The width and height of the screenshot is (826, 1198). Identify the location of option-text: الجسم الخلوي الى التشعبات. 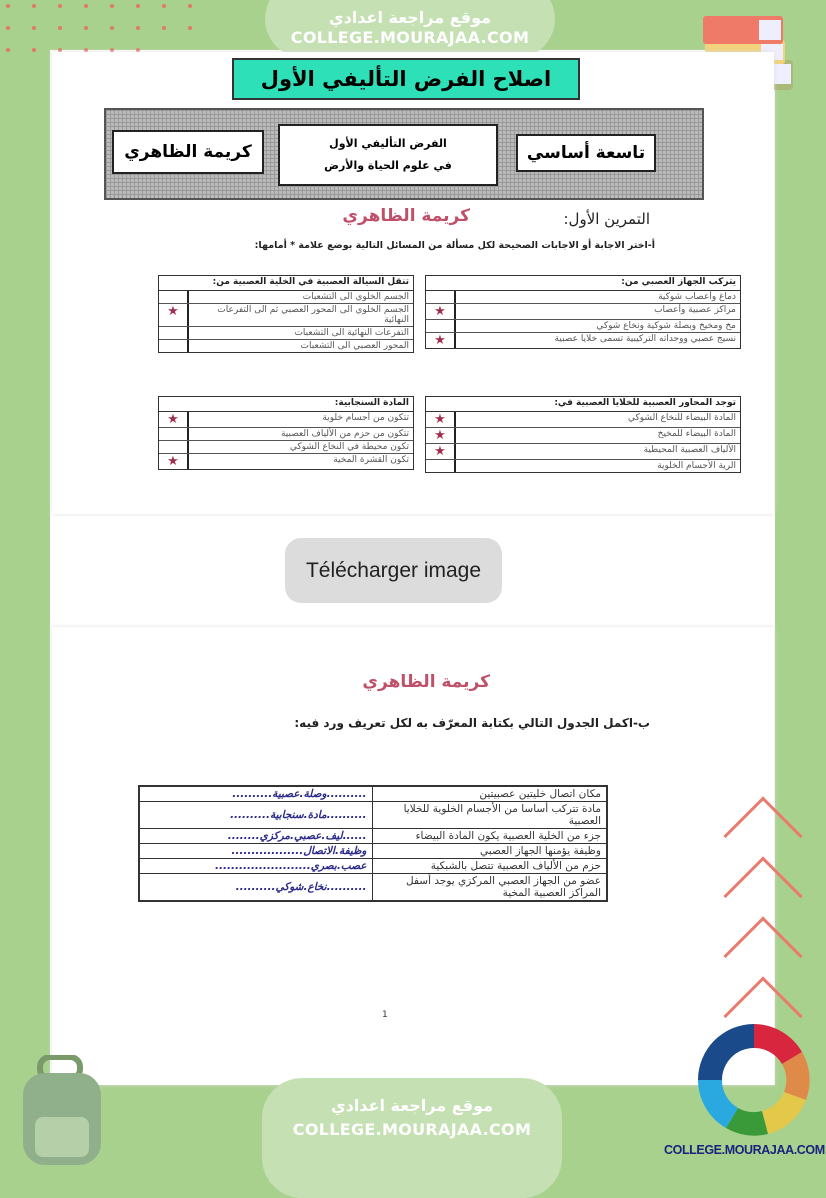
(300, 297).